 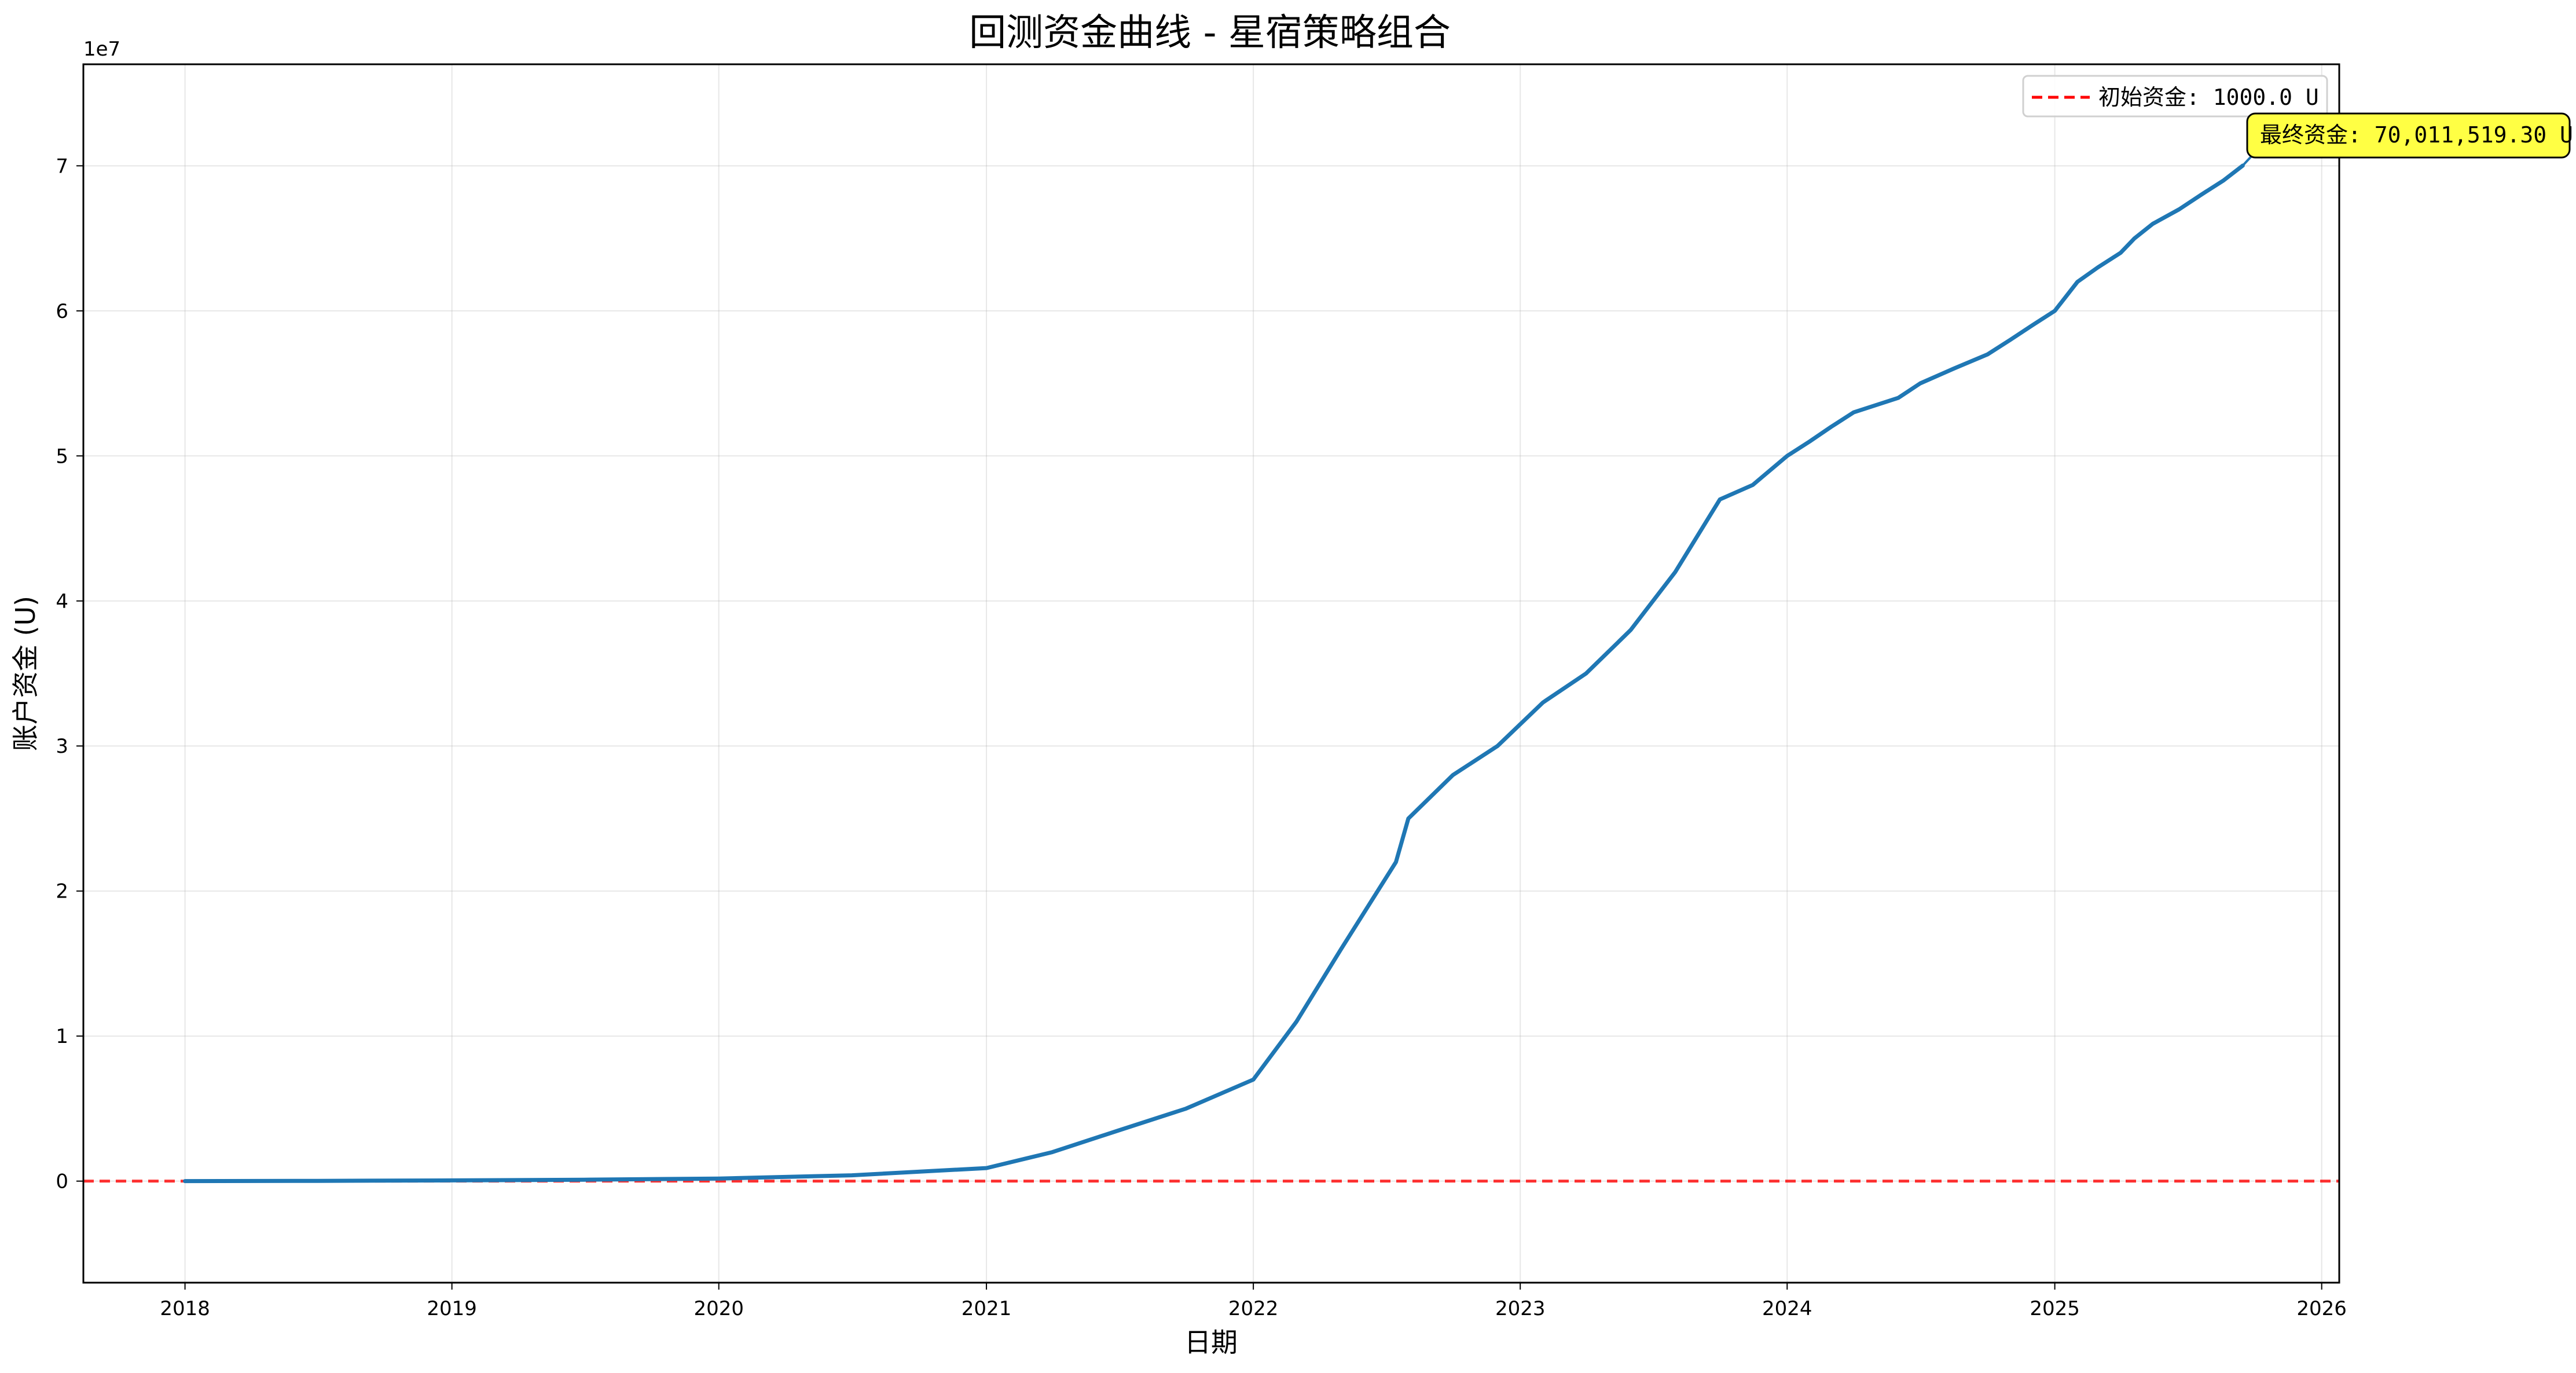 What do you see at coordinates (62, 1181) in the screenshot?
I see `y-tick-label: 0` at bounding box center [62, 1181].